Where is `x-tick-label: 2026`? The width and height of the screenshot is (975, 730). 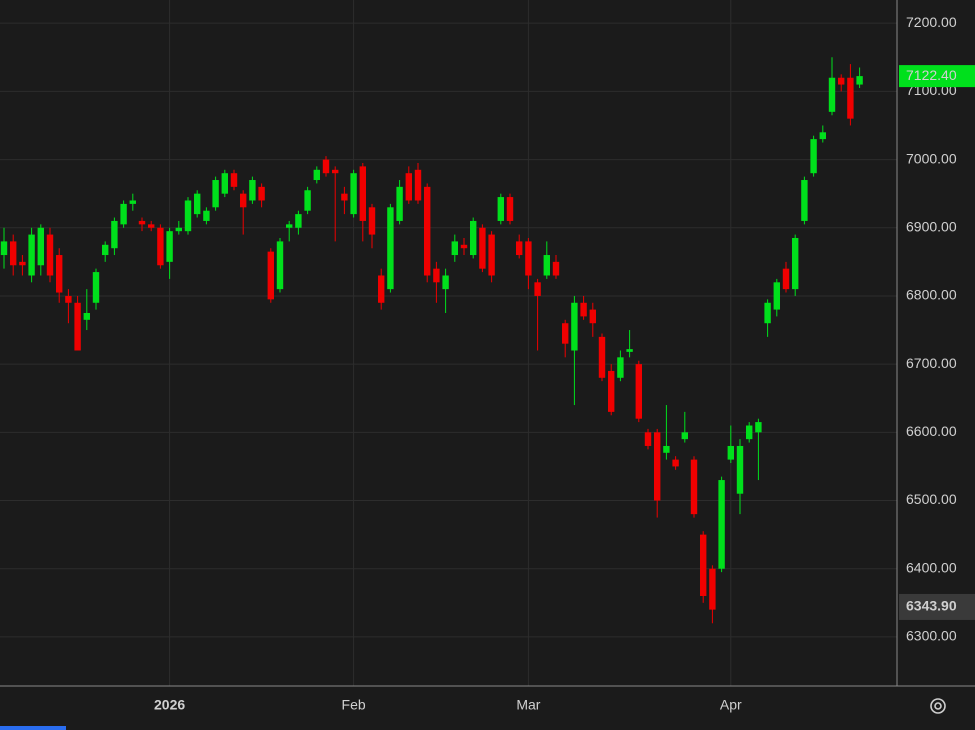
x-tick-label: 2026 is located at coordinates (169, 705).